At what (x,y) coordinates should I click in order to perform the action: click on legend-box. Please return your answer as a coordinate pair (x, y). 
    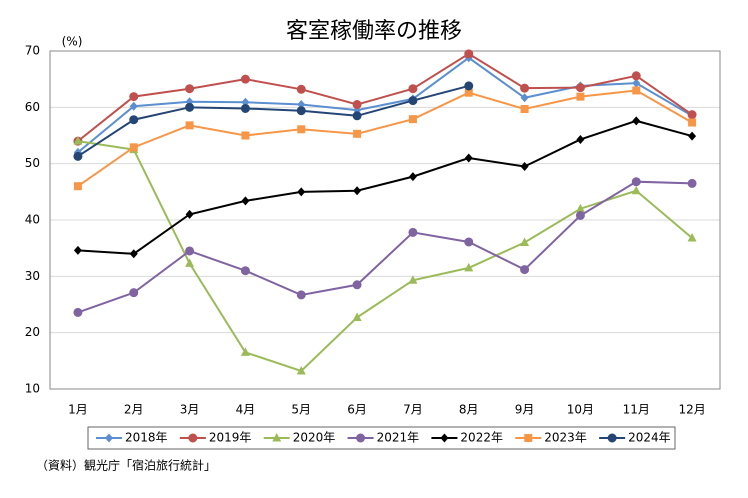
    Looking at the image, I should click on (381, 438).